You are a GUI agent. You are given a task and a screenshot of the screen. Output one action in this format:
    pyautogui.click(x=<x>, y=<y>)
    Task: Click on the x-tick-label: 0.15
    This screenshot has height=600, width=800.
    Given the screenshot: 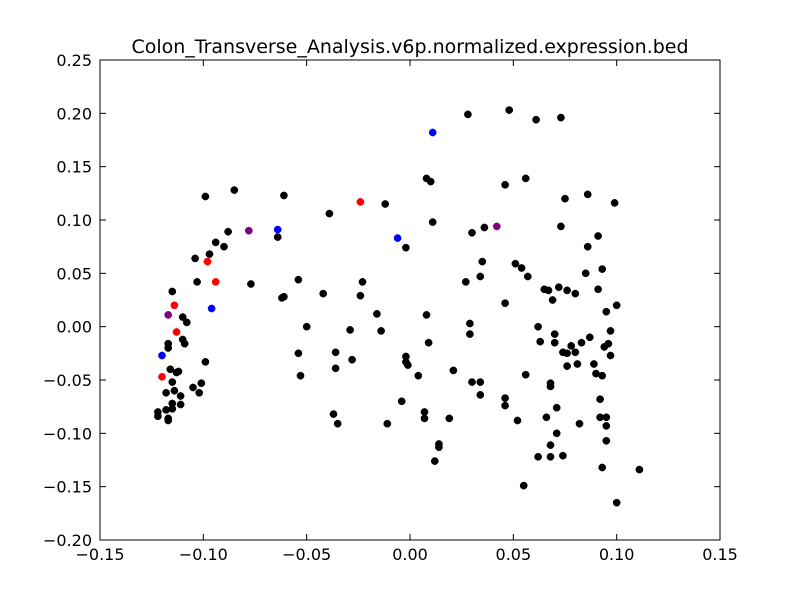 What is the action you would take?
    pyautogui.click(x=720, y=554)
    